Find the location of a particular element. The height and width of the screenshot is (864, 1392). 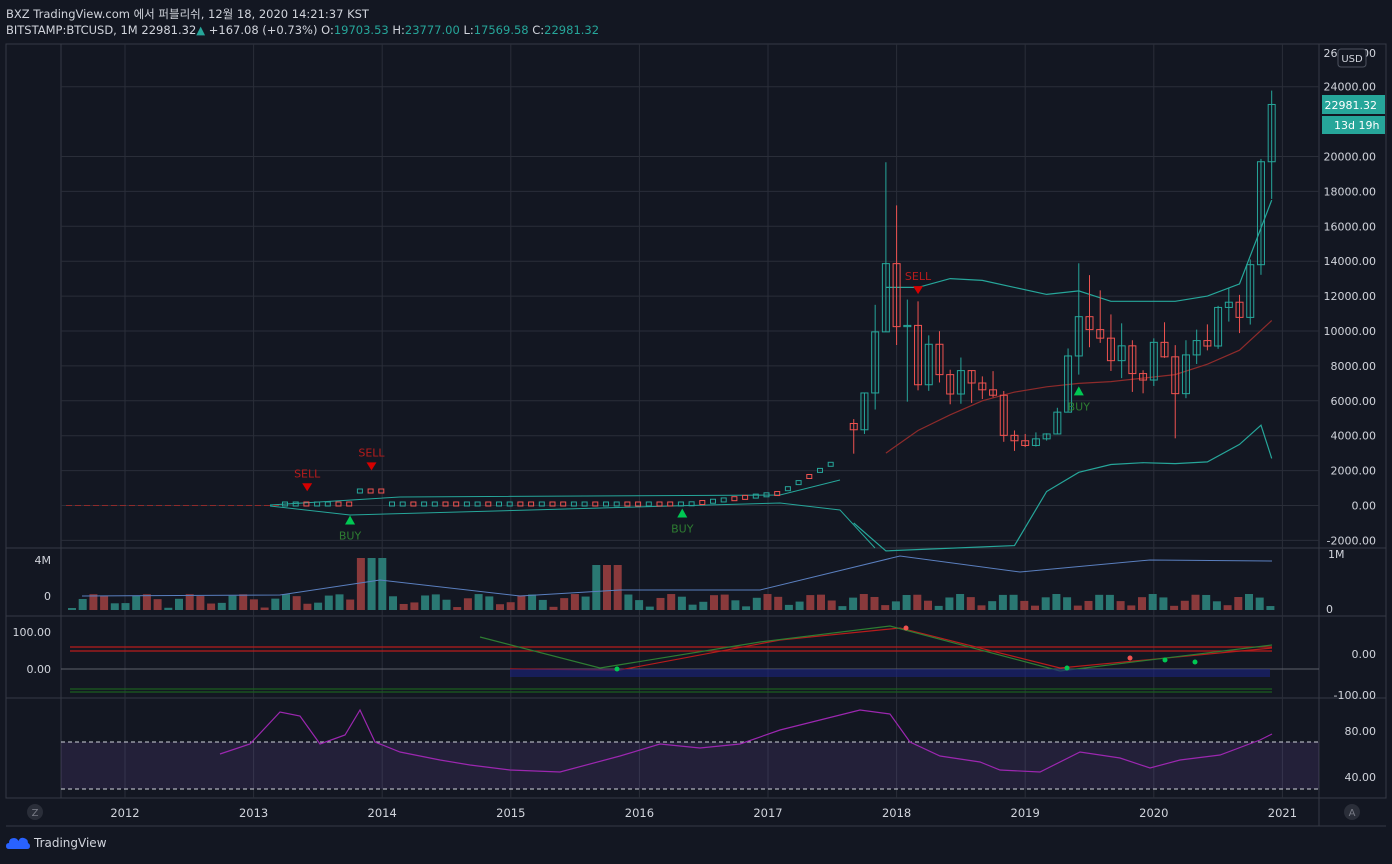

tradingview-logo: TradingView is located at coordinates (56, 843).